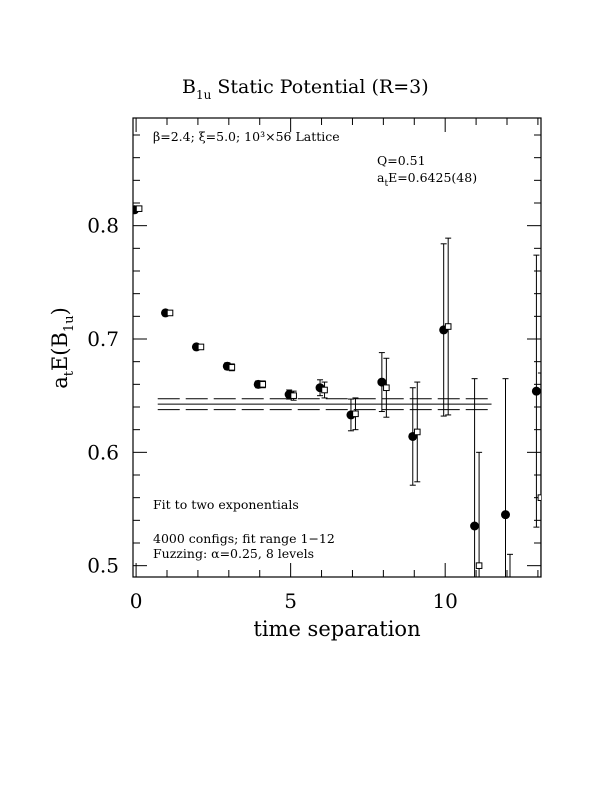 Image resolution: width=612 pixels, height=792 pixels. I want to click on configs-annotation: 4000 configs; fit range 1−12, so click(244, 538).